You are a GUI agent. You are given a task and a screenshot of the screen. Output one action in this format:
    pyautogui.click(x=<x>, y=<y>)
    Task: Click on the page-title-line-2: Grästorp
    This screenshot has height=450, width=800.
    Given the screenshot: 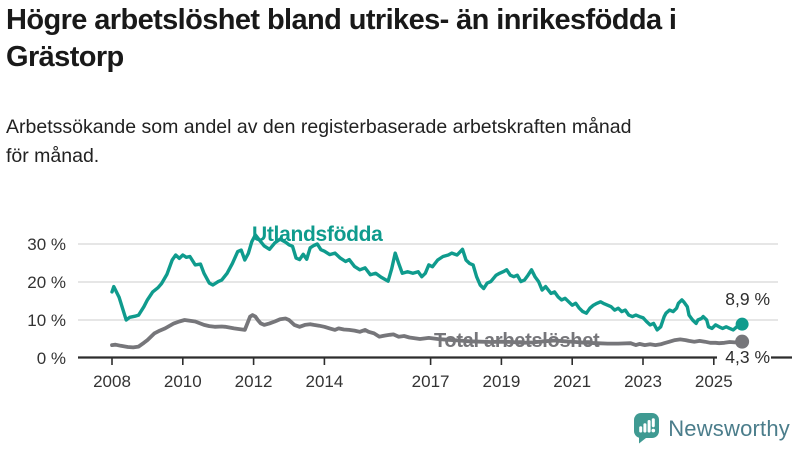 What is the action you would take?
    pyautogui.click(x=65, y=57)
    